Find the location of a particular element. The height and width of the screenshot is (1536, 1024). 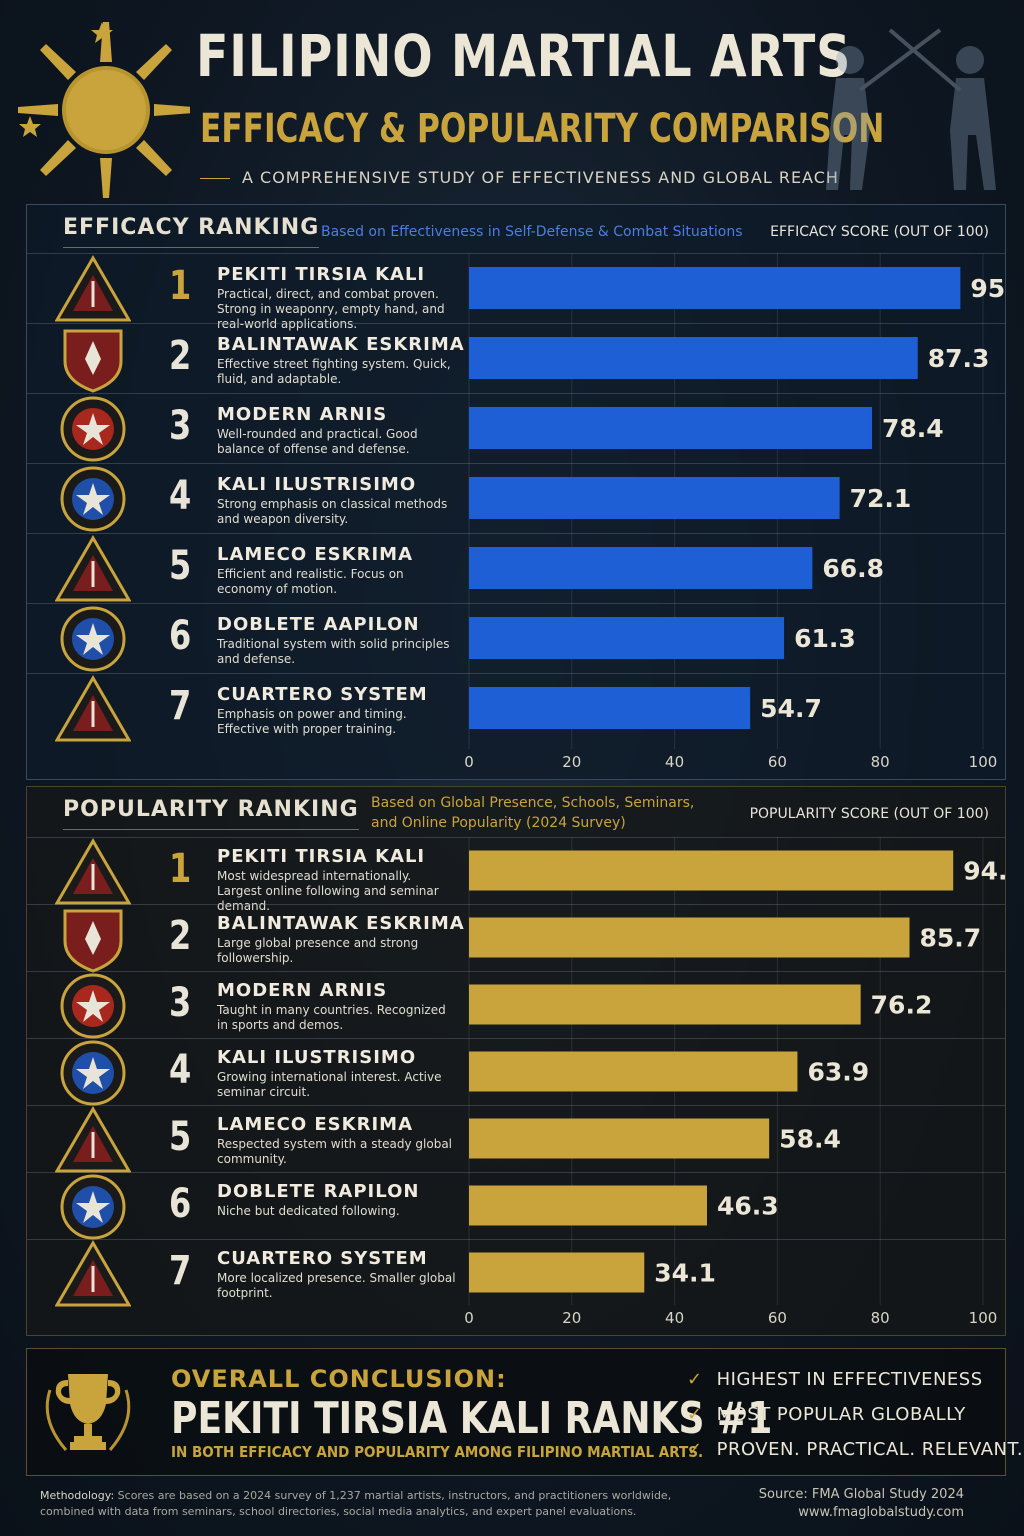

page-subtitle: EFFICACY & POPULARITY COMPARISON is located at coordinates (542, 129).